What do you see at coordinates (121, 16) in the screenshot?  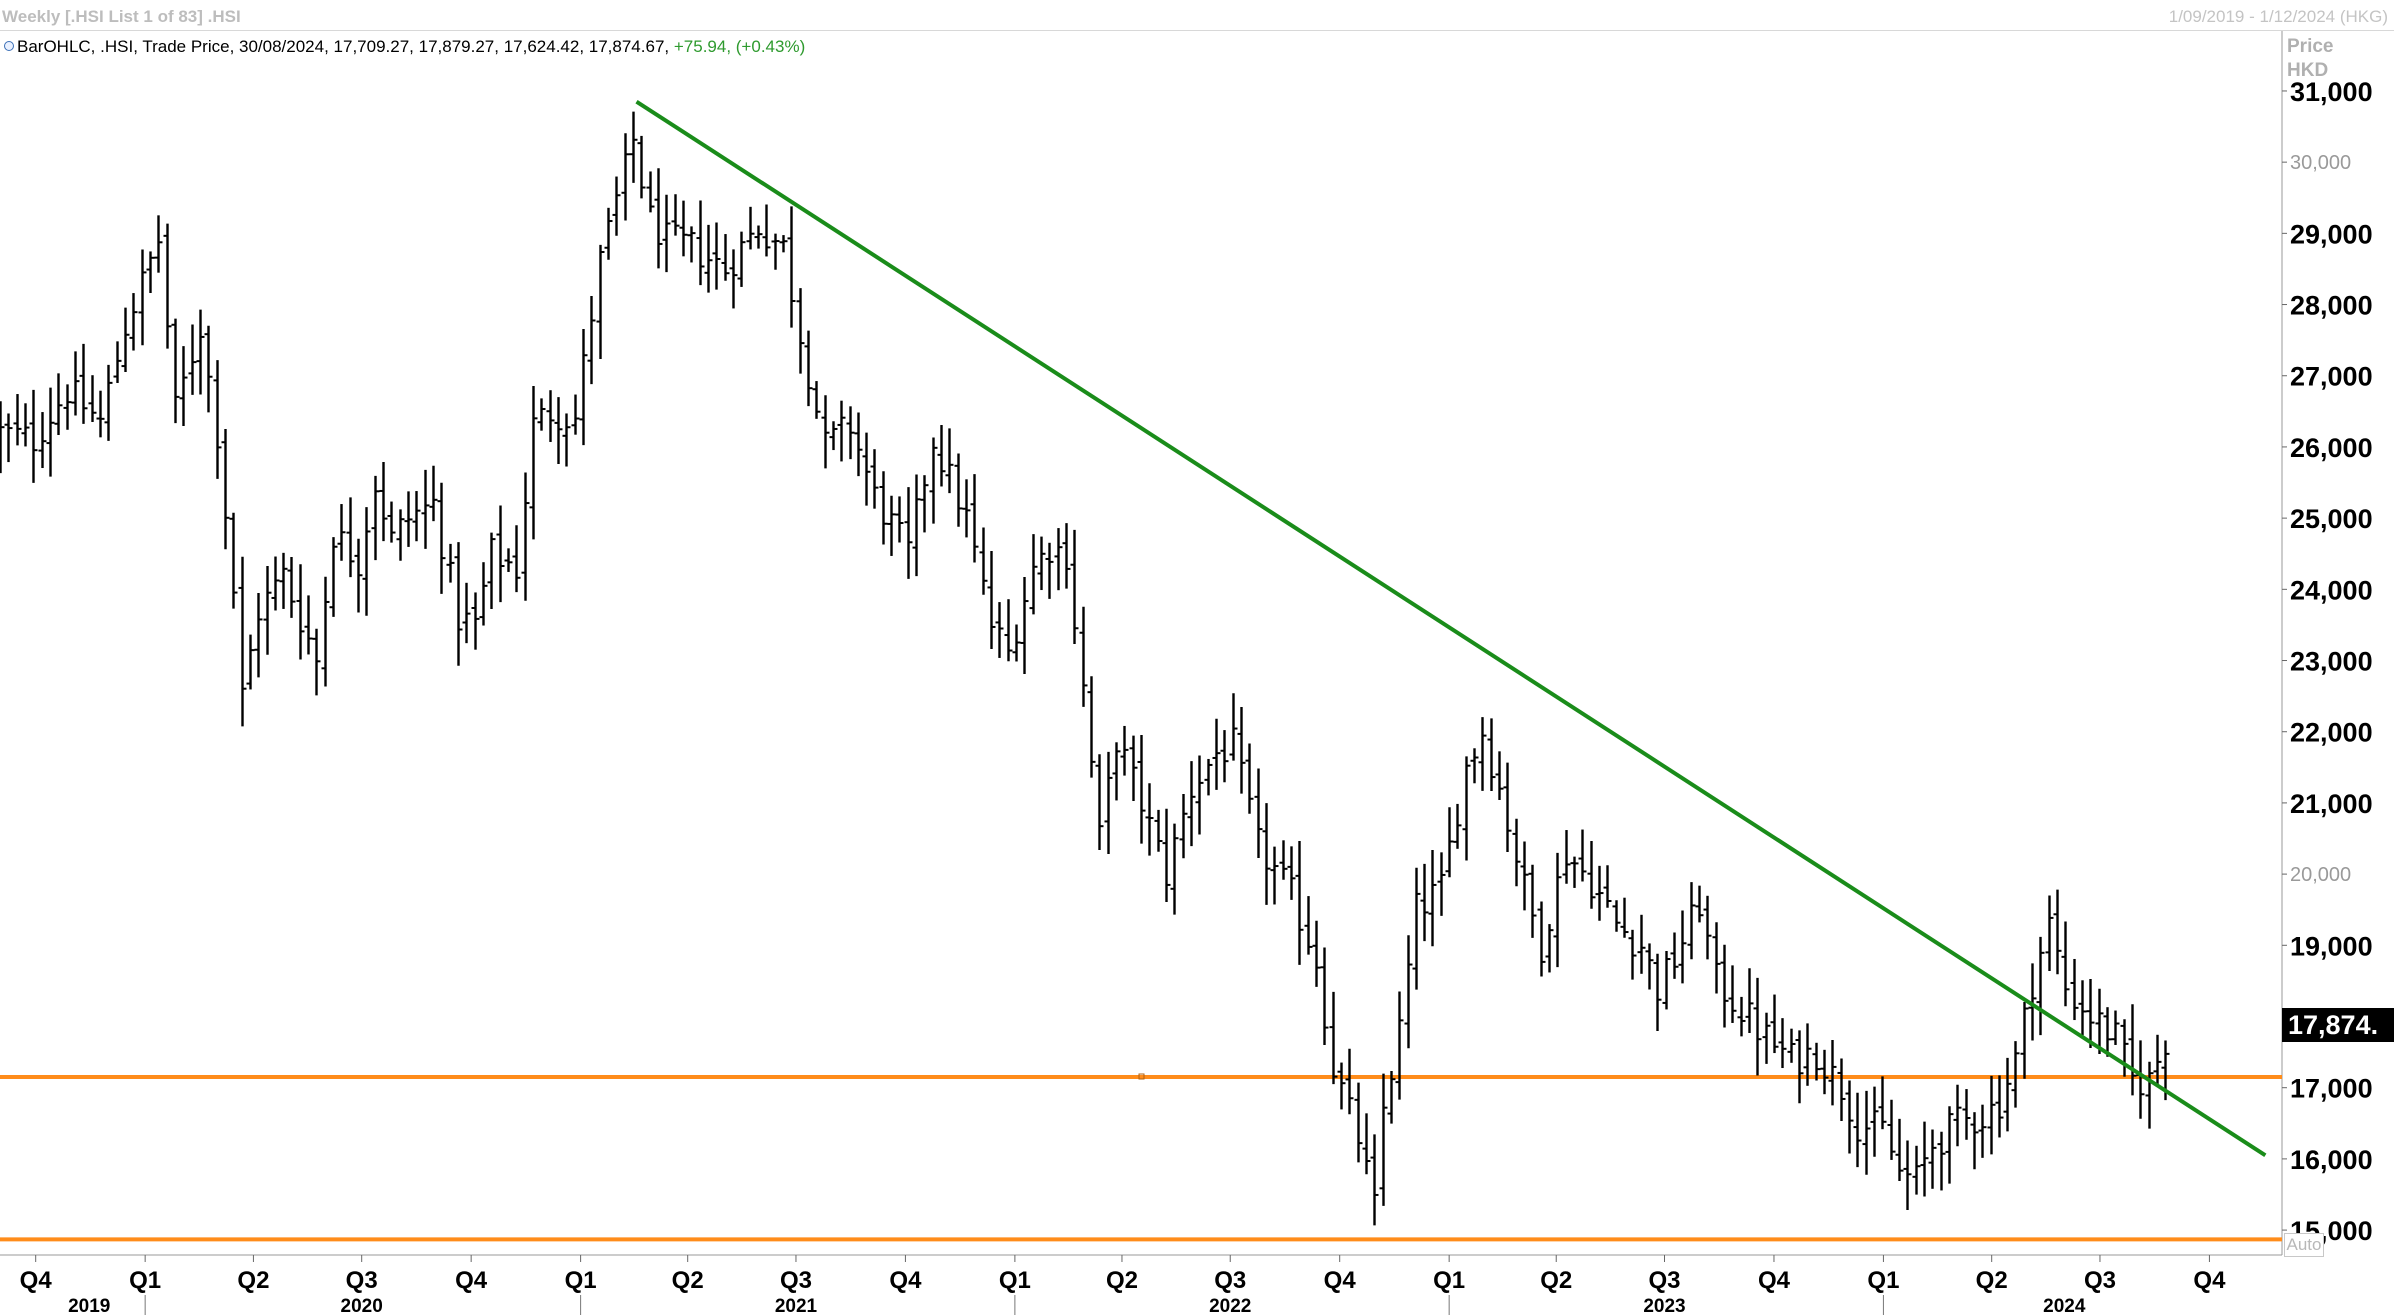 I see `chart-title: Weekly [.HSI List 1 of 83] .HSI` at bounding box center [121, 16].